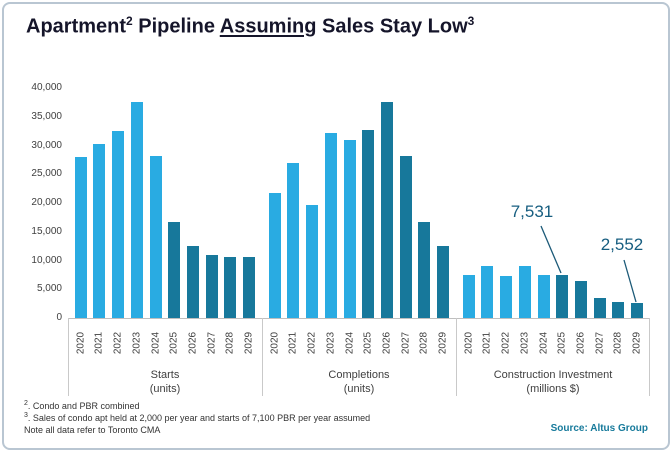  Describe the element at coordinates (165, 389) in the screenshot. I see `group-label-starts-line2: (units)` at that location.